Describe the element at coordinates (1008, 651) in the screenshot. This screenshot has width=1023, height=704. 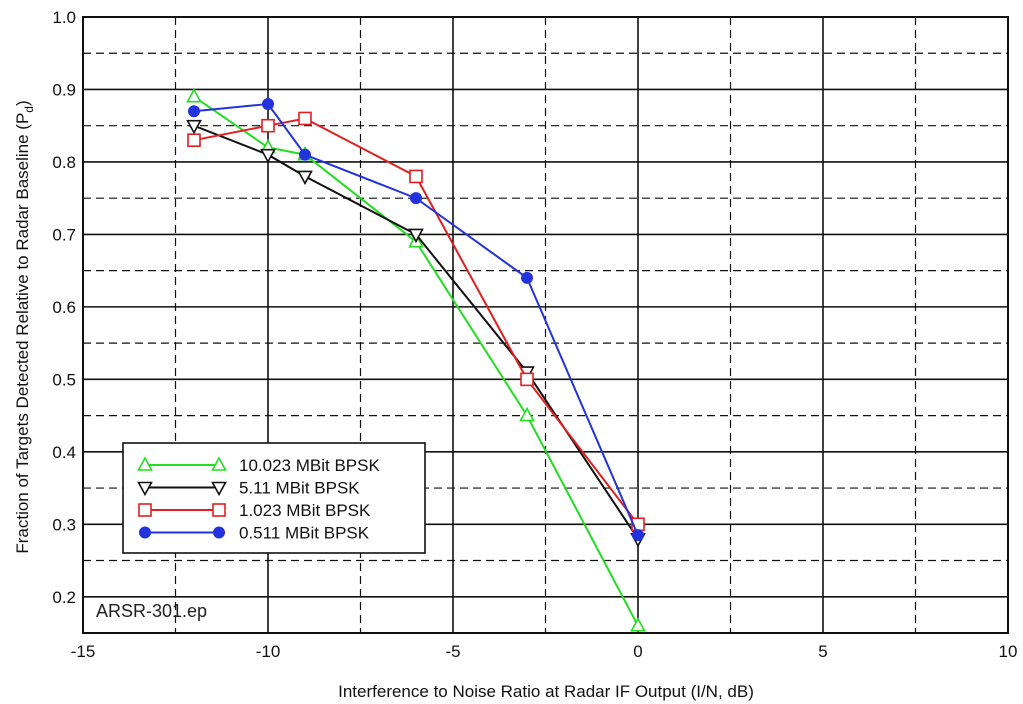
I see `x-tick-label: 10` at that location.